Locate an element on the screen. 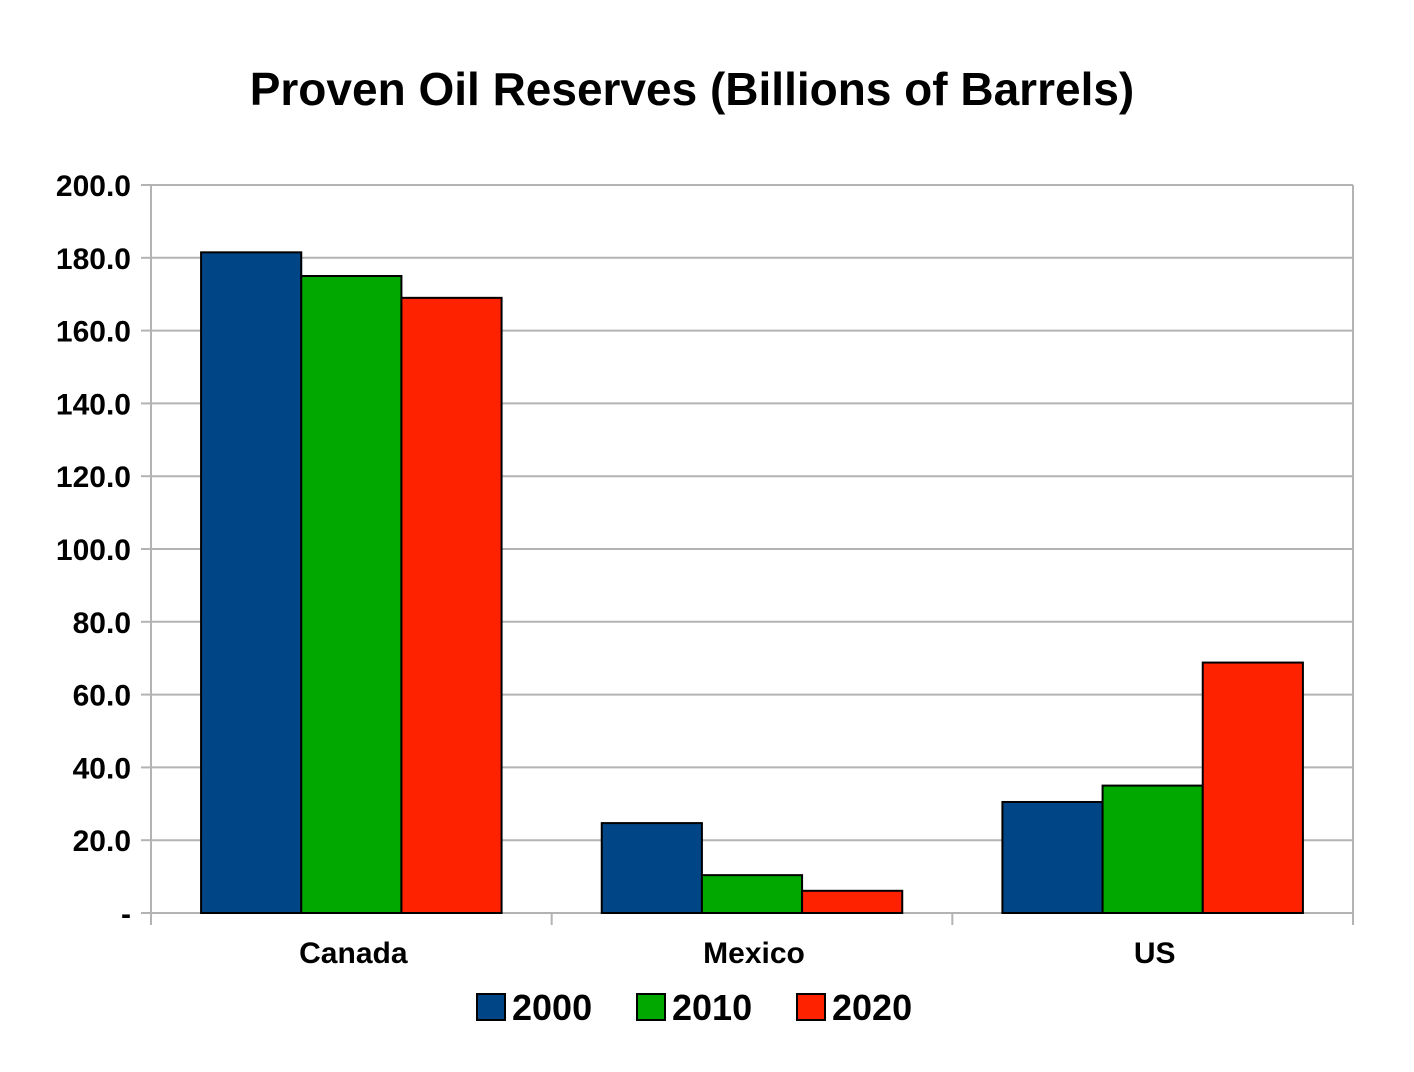 Image resolution: width=1414 pixels, height=1072 pixels. y-tick-label: 80.0 is located at coordinates (102, 623).